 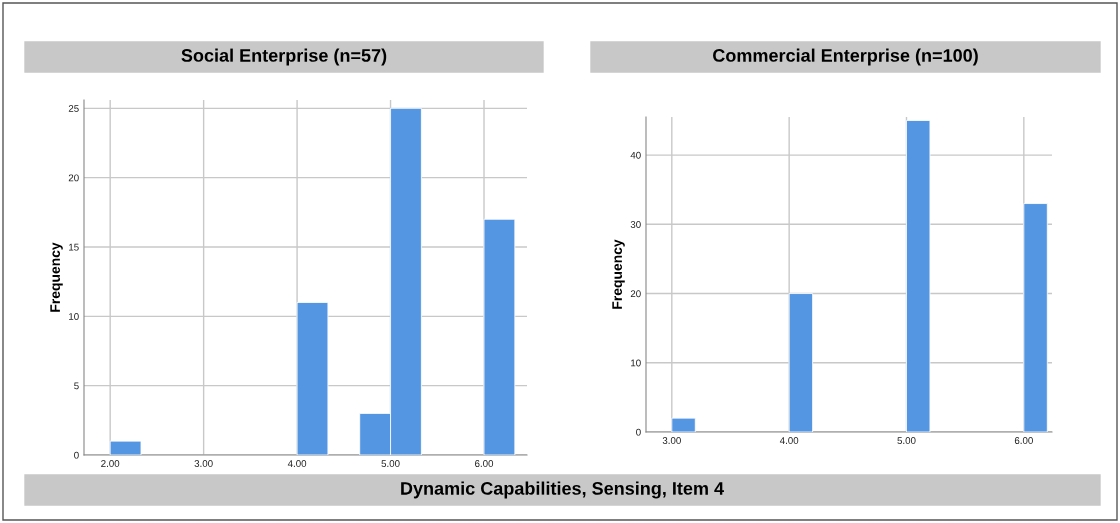 What do you see at coordinates (76, 386) in the screenshot?
I see `y-tick-label: 5` at bounding box center [76, 386].